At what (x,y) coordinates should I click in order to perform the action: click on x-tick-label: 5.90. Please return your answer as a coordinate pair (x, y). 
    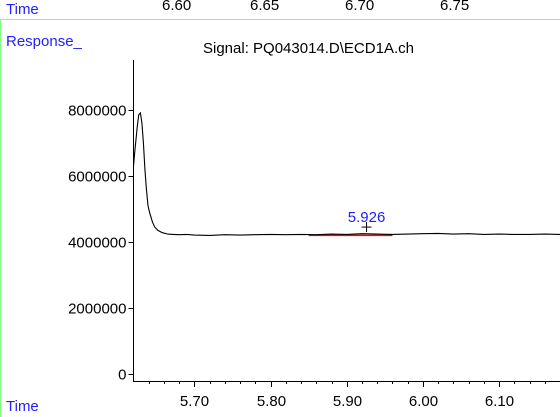
    Looking at the image, I should click on (347, 401).